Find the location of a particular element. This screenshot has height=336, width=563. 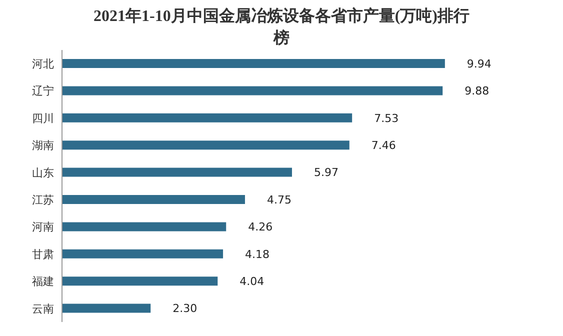

data-label: 5.97 is located at coordinates (326, 173).